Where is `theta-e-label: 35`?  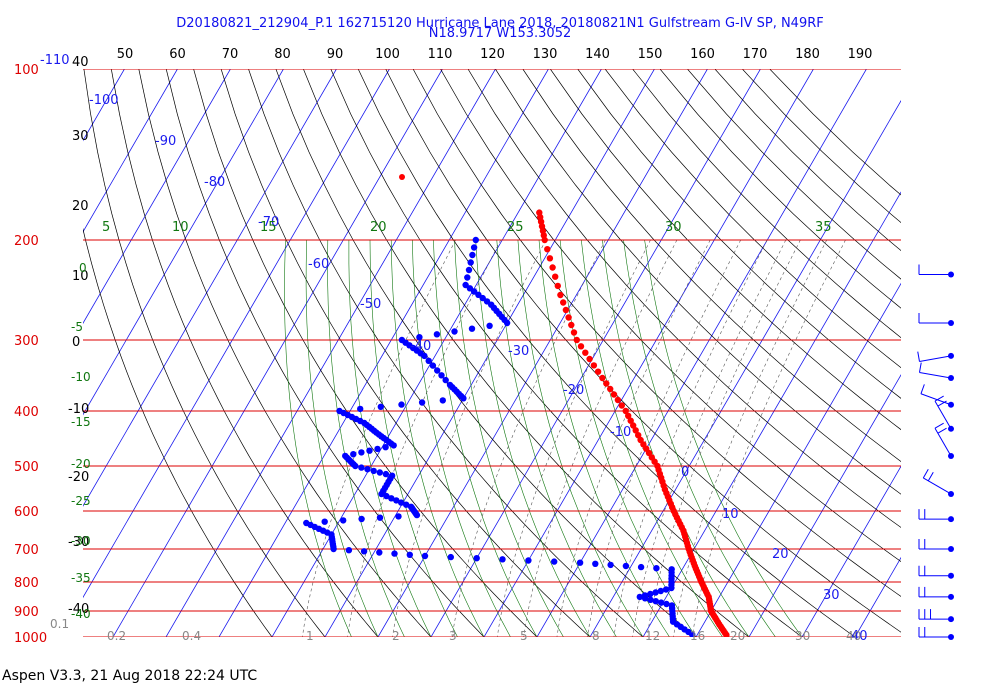 theta-e-label: 35 is located at coordinates (823, 227).